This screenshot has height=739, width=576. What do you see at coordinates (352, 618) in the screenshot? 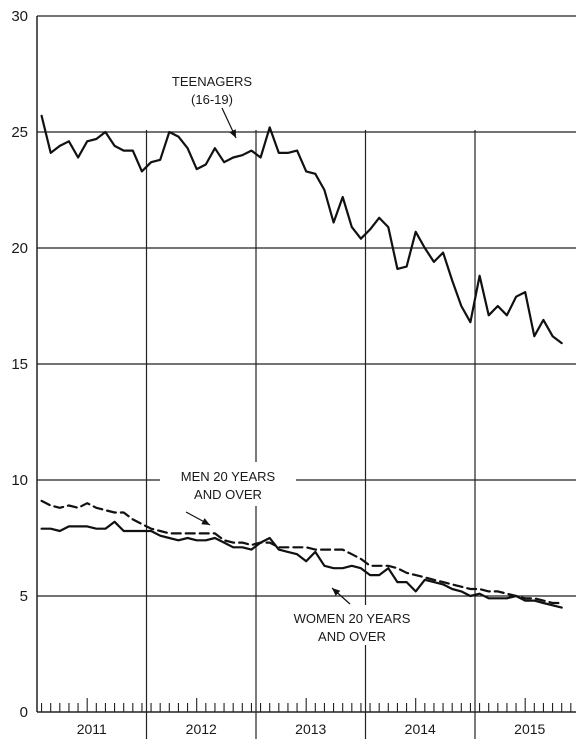
I see `women-label: WOMEN 20 YEARS` at bounding box center [352, 618].